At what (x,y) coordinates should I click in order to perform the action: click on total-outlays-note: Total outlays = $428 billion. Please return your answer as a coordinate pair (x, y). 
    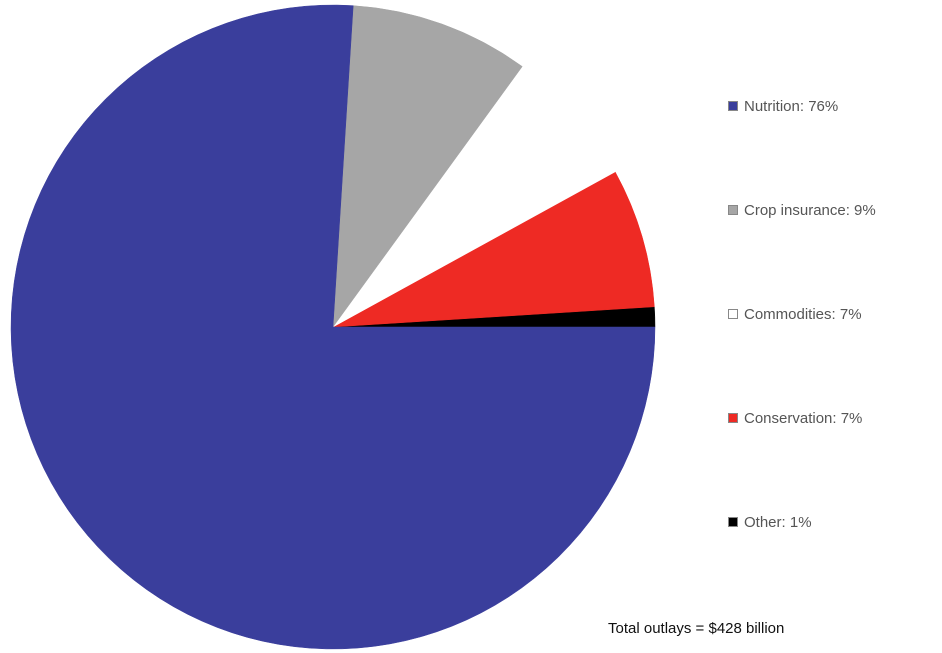
    Looking at the image, I should click on (696, 628).